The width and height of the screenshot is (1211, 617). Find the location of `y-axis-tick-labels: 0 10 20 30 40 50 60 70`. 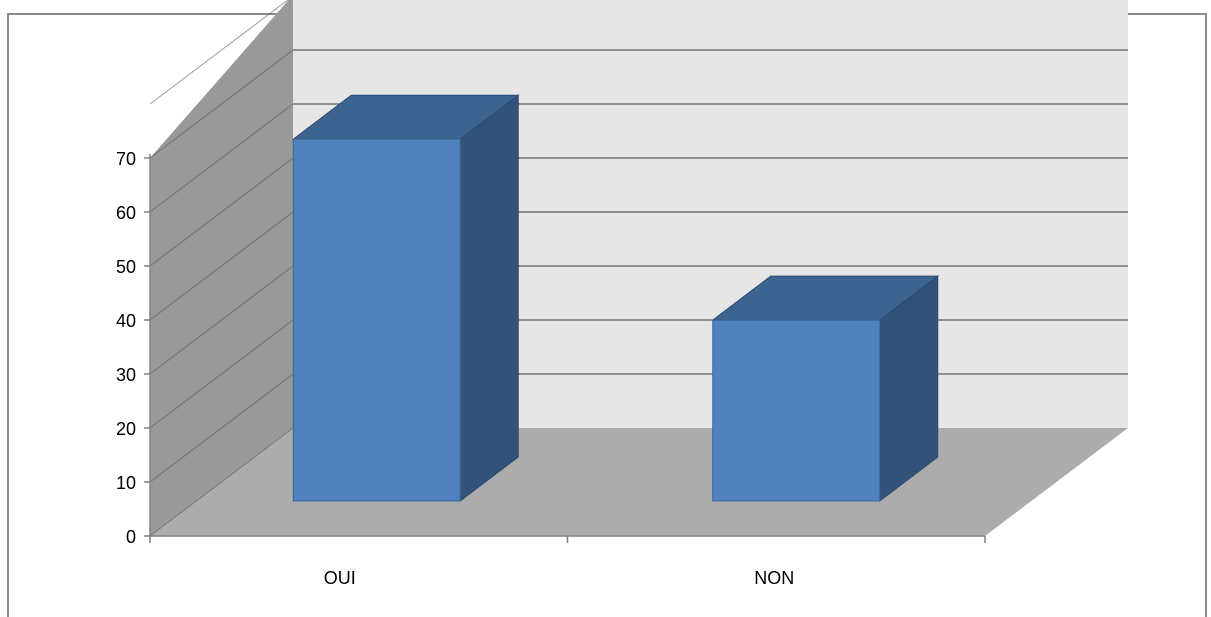

y-axis-tick-labels: 0 10 20 30 40 50 60 70 is located at coordinates (126, 348).